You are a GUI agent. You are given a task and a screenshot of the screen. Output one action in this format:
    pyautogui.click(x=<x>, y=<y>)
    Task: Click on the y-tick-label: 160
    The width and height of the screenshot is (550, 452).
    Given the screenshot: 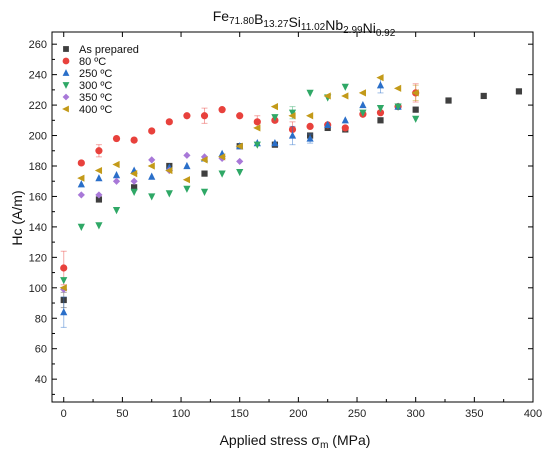 What is the action you would take?
    pyautogui.click(x=38, y=197)
    